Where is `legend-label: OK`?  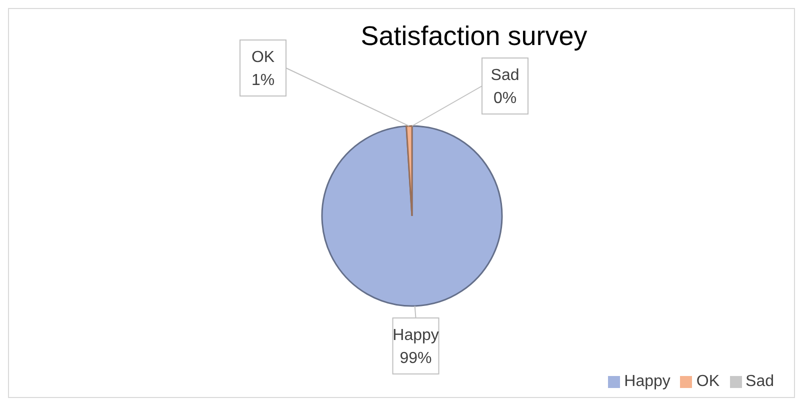
legend-label: OK is located at coordinates (708, 381).